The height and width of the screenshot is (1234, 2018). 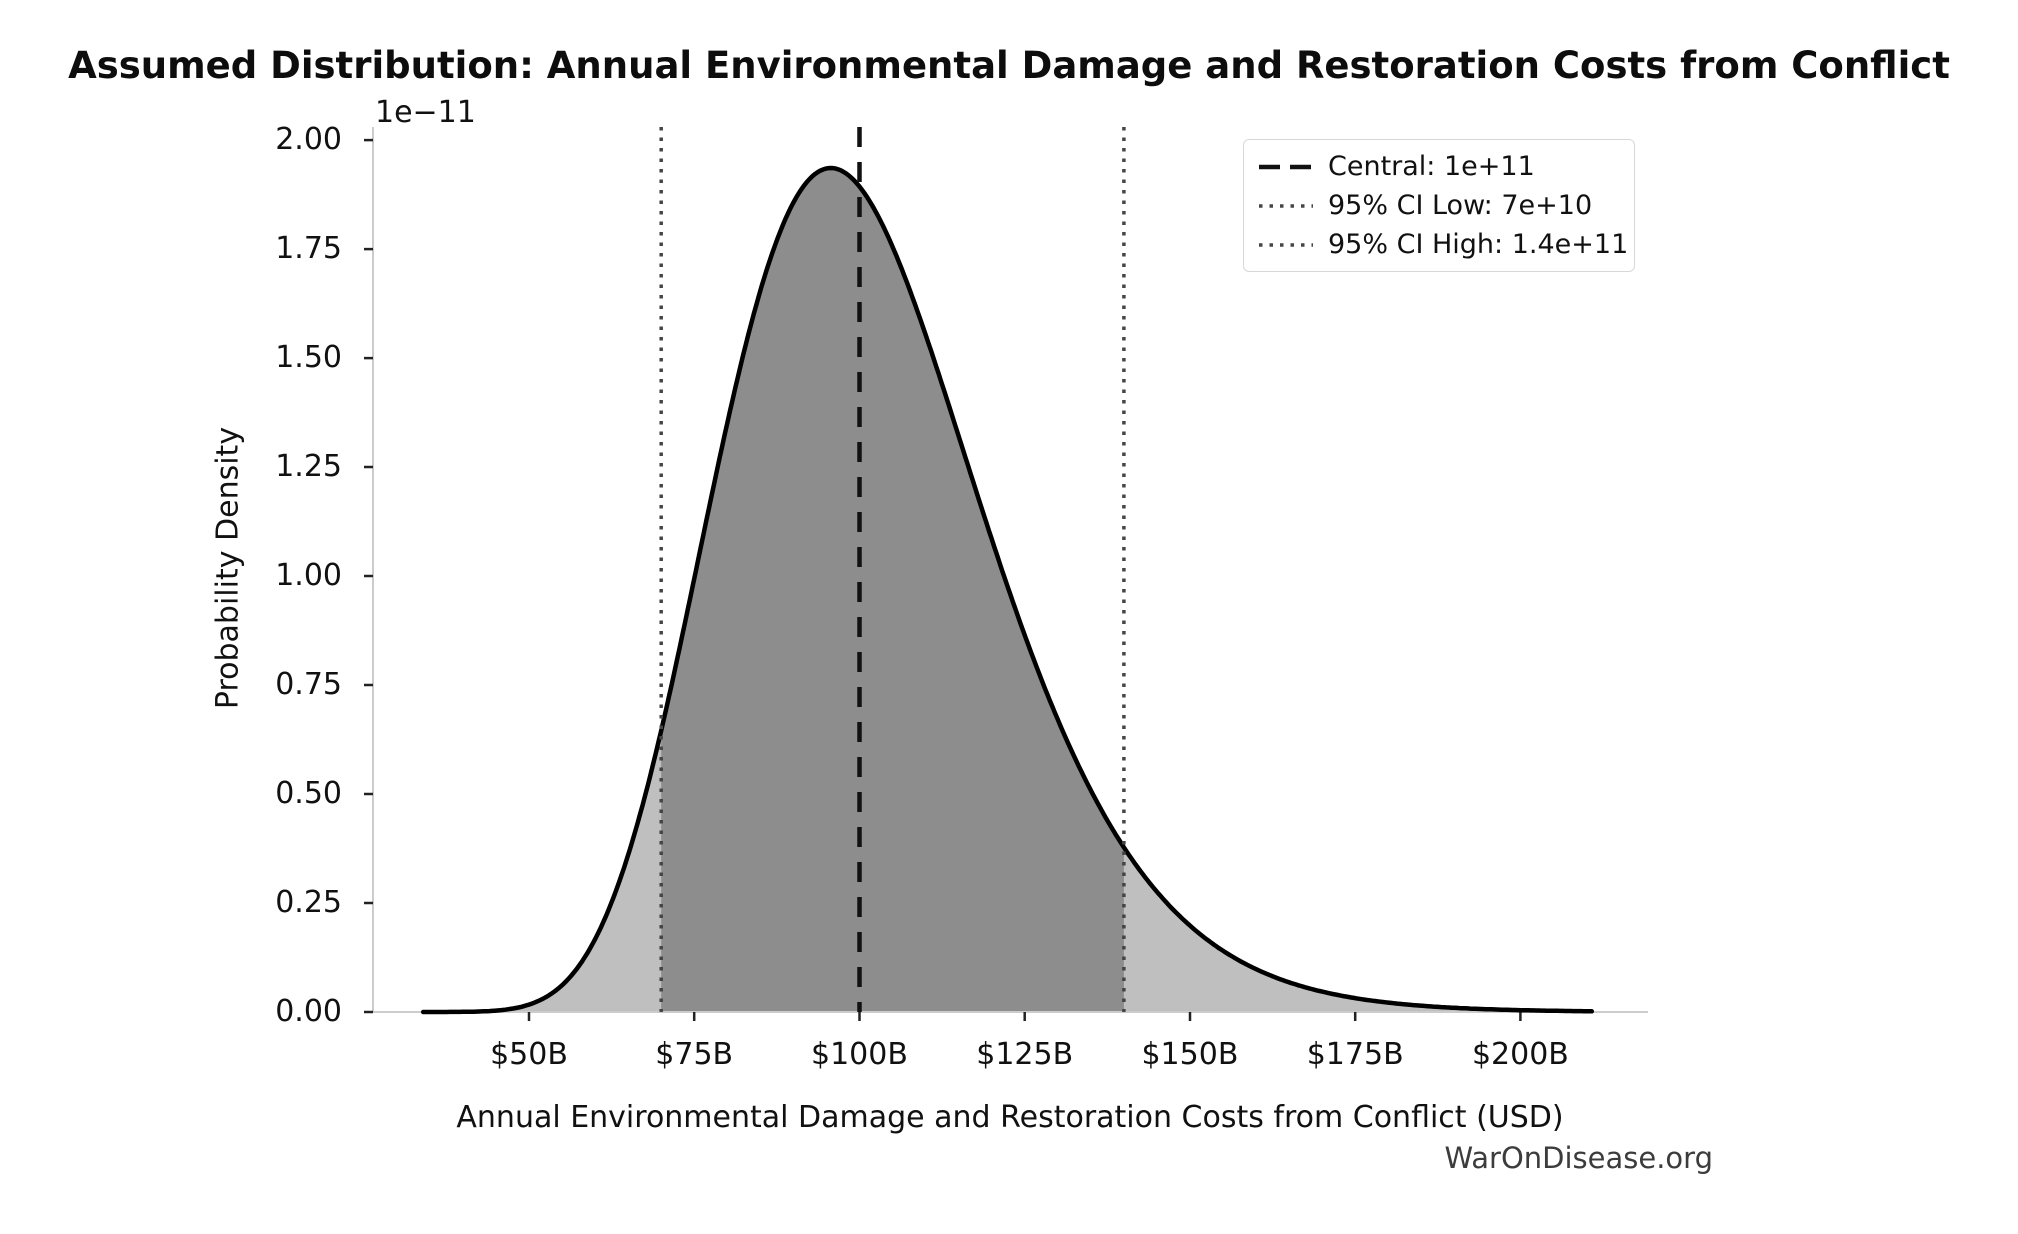 What do you see at coordinates (1520, 1054) in the screenshot?
I see `x-tick-label: $200B` at bounding box center [1520, 1054].